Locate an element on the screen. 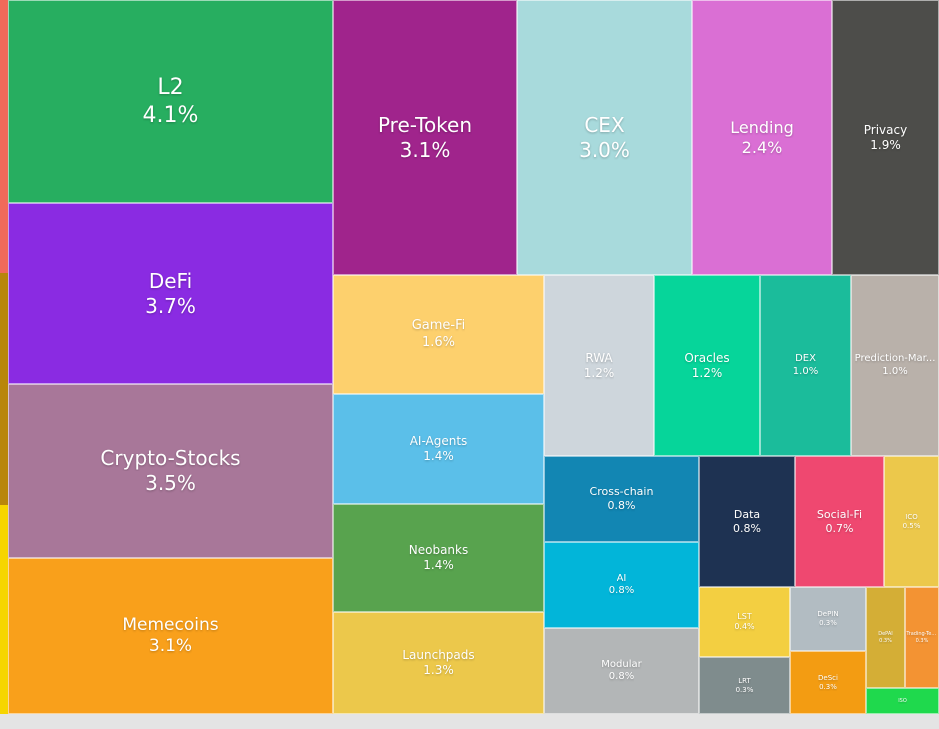 The height and width of the screenshot is (729, 939). treemap-tile-l2: L2 4.1% is located at coordinates (170, 101).